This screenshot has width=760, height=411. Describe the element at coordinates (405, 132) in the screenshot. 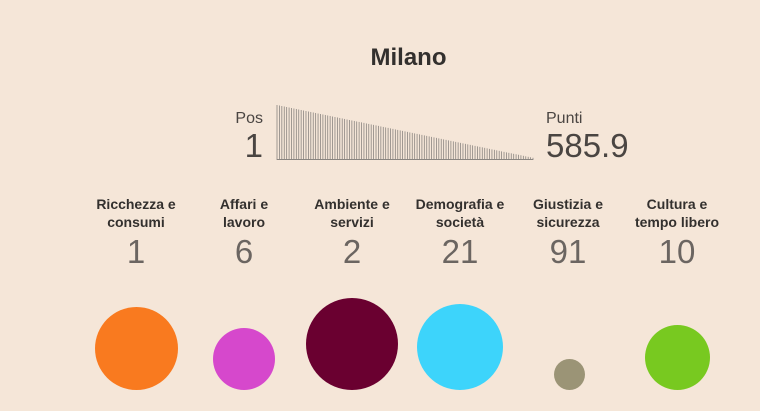

I see `ranking-distribution-chart` at that location.